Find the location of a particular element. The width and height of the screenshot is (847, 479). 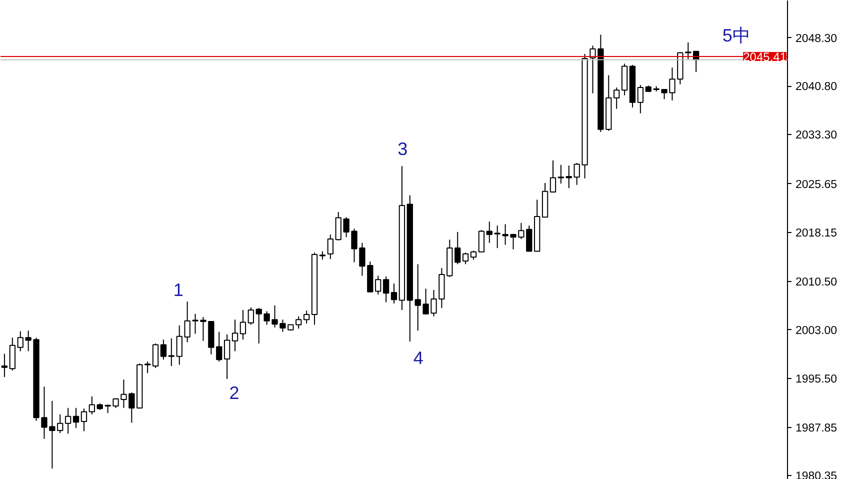

y-tick-label: 1995.50 is located at coordinates (817, 379).